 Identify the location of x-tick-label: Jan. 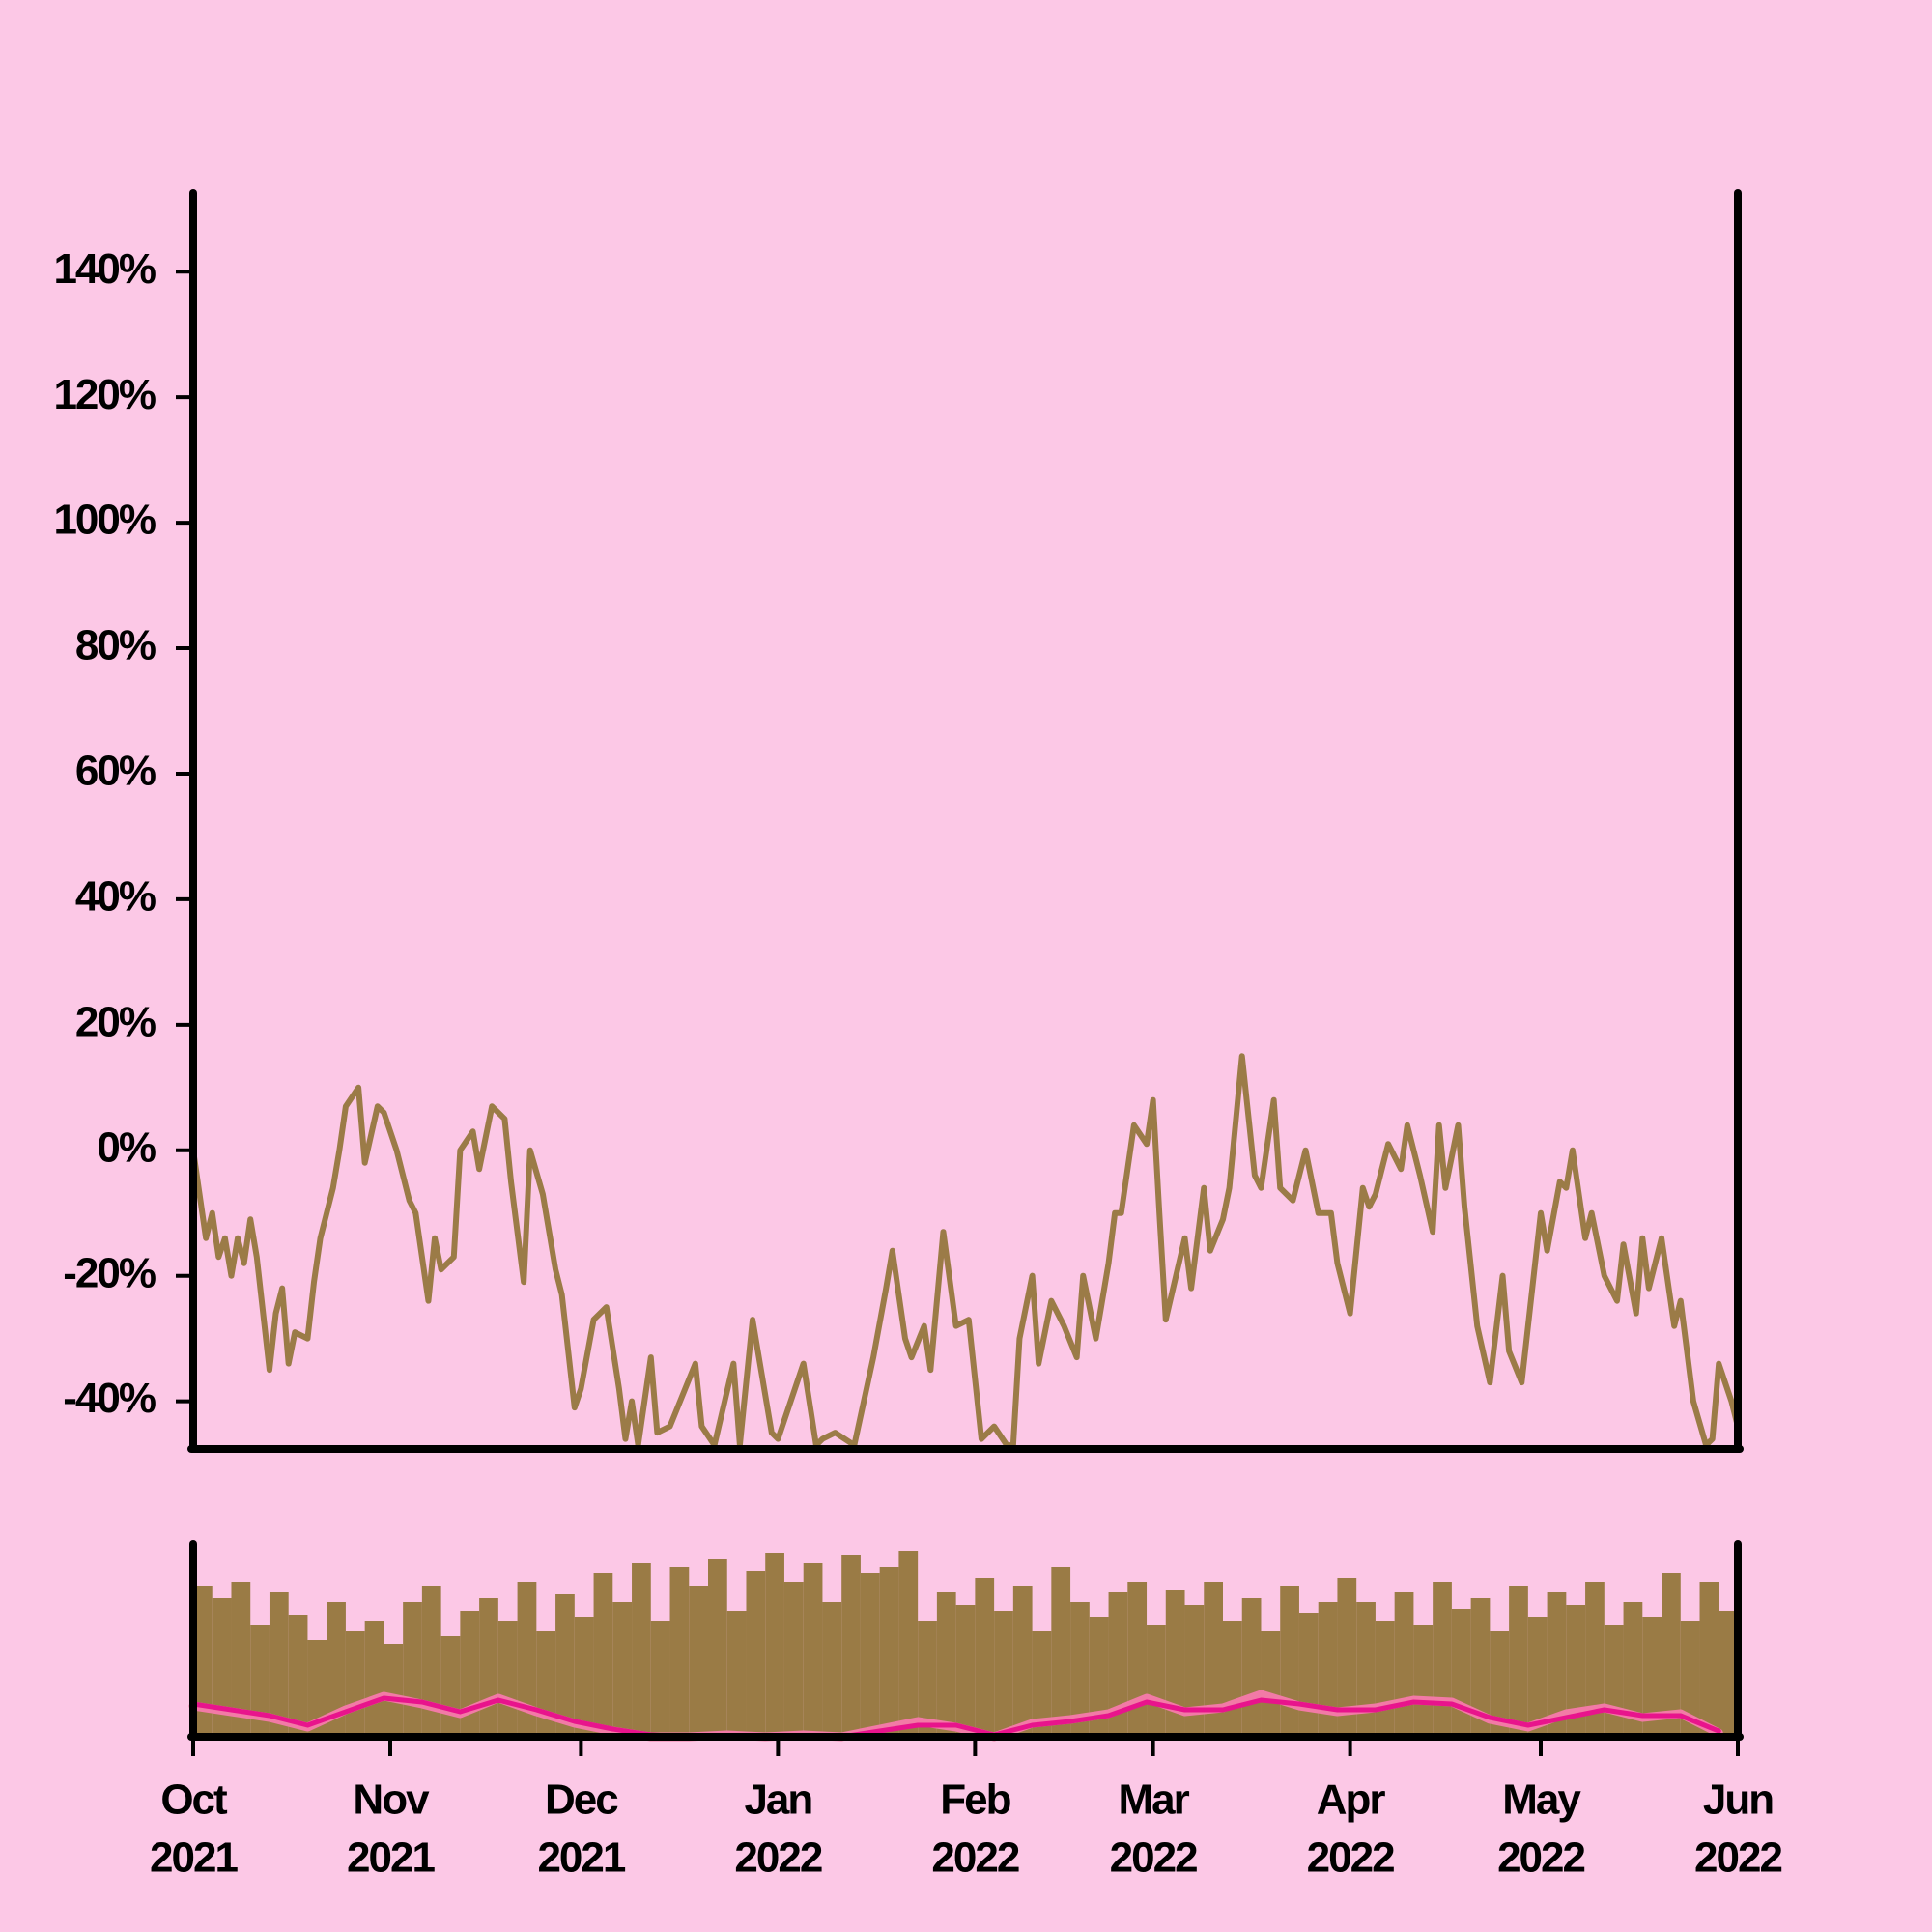
(777, 1800).